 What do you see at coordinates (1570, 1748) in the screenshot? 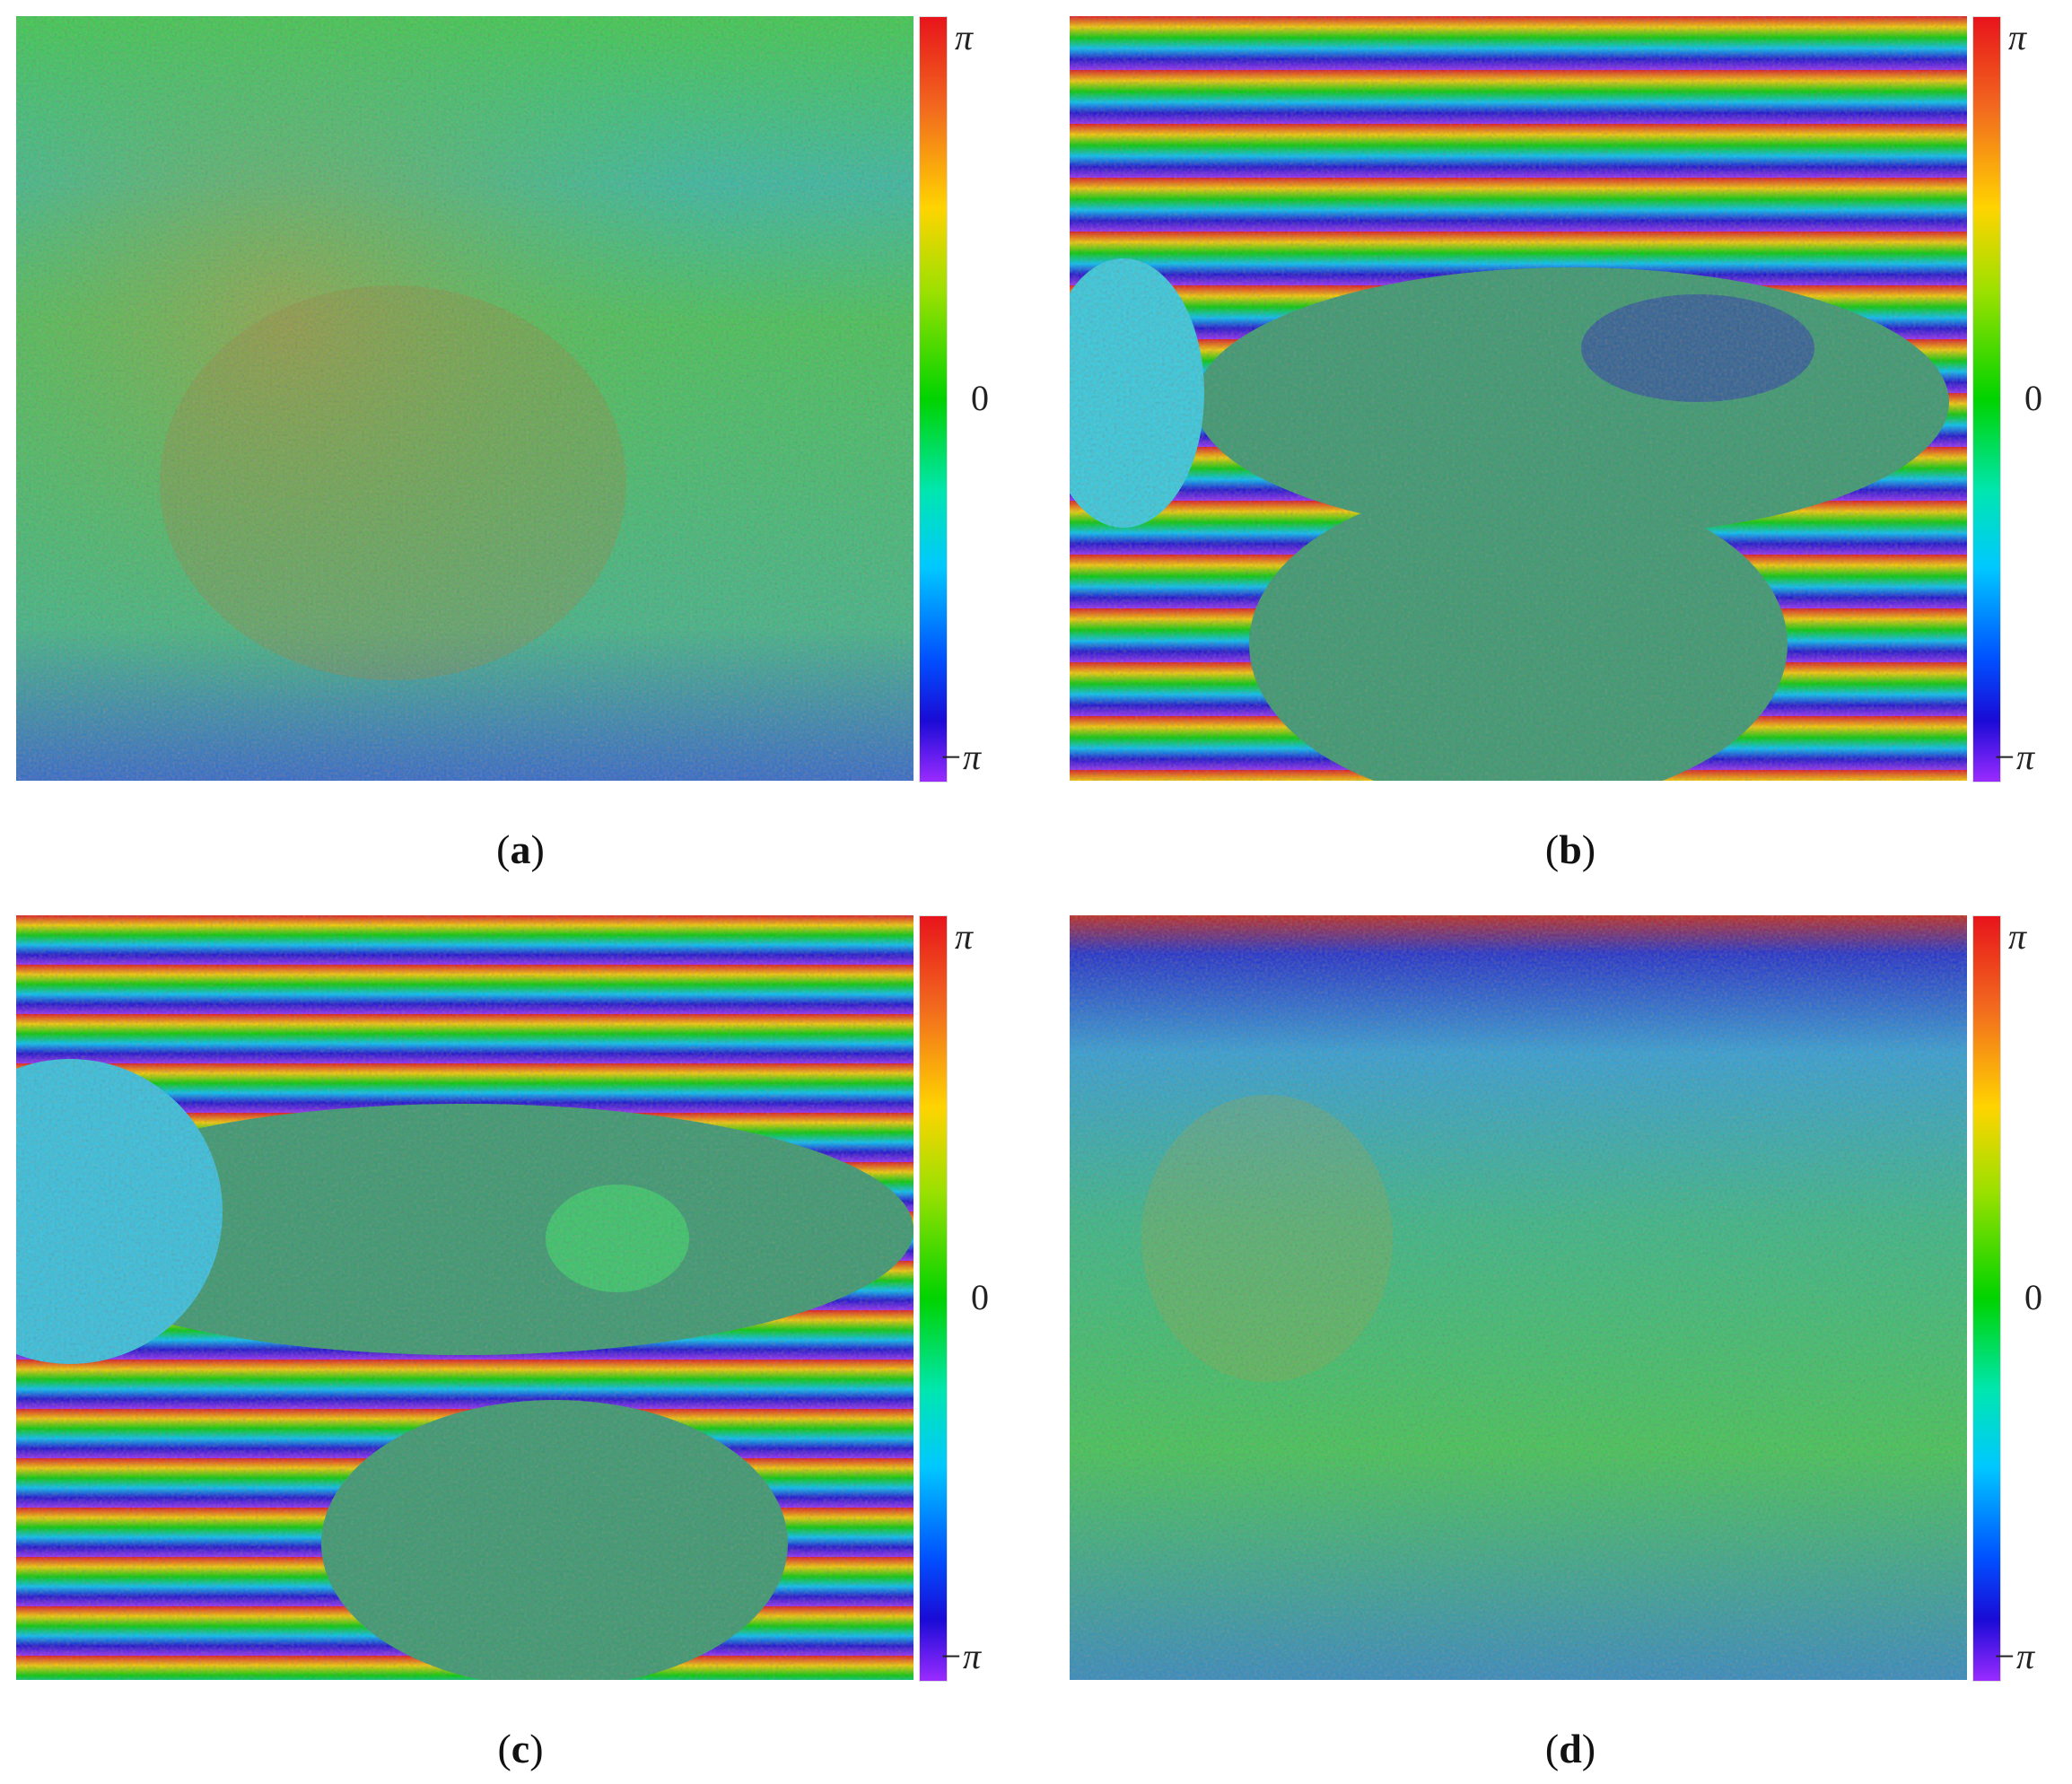
I see `caption-d: (d)` at bounding box center [1570, 1748].